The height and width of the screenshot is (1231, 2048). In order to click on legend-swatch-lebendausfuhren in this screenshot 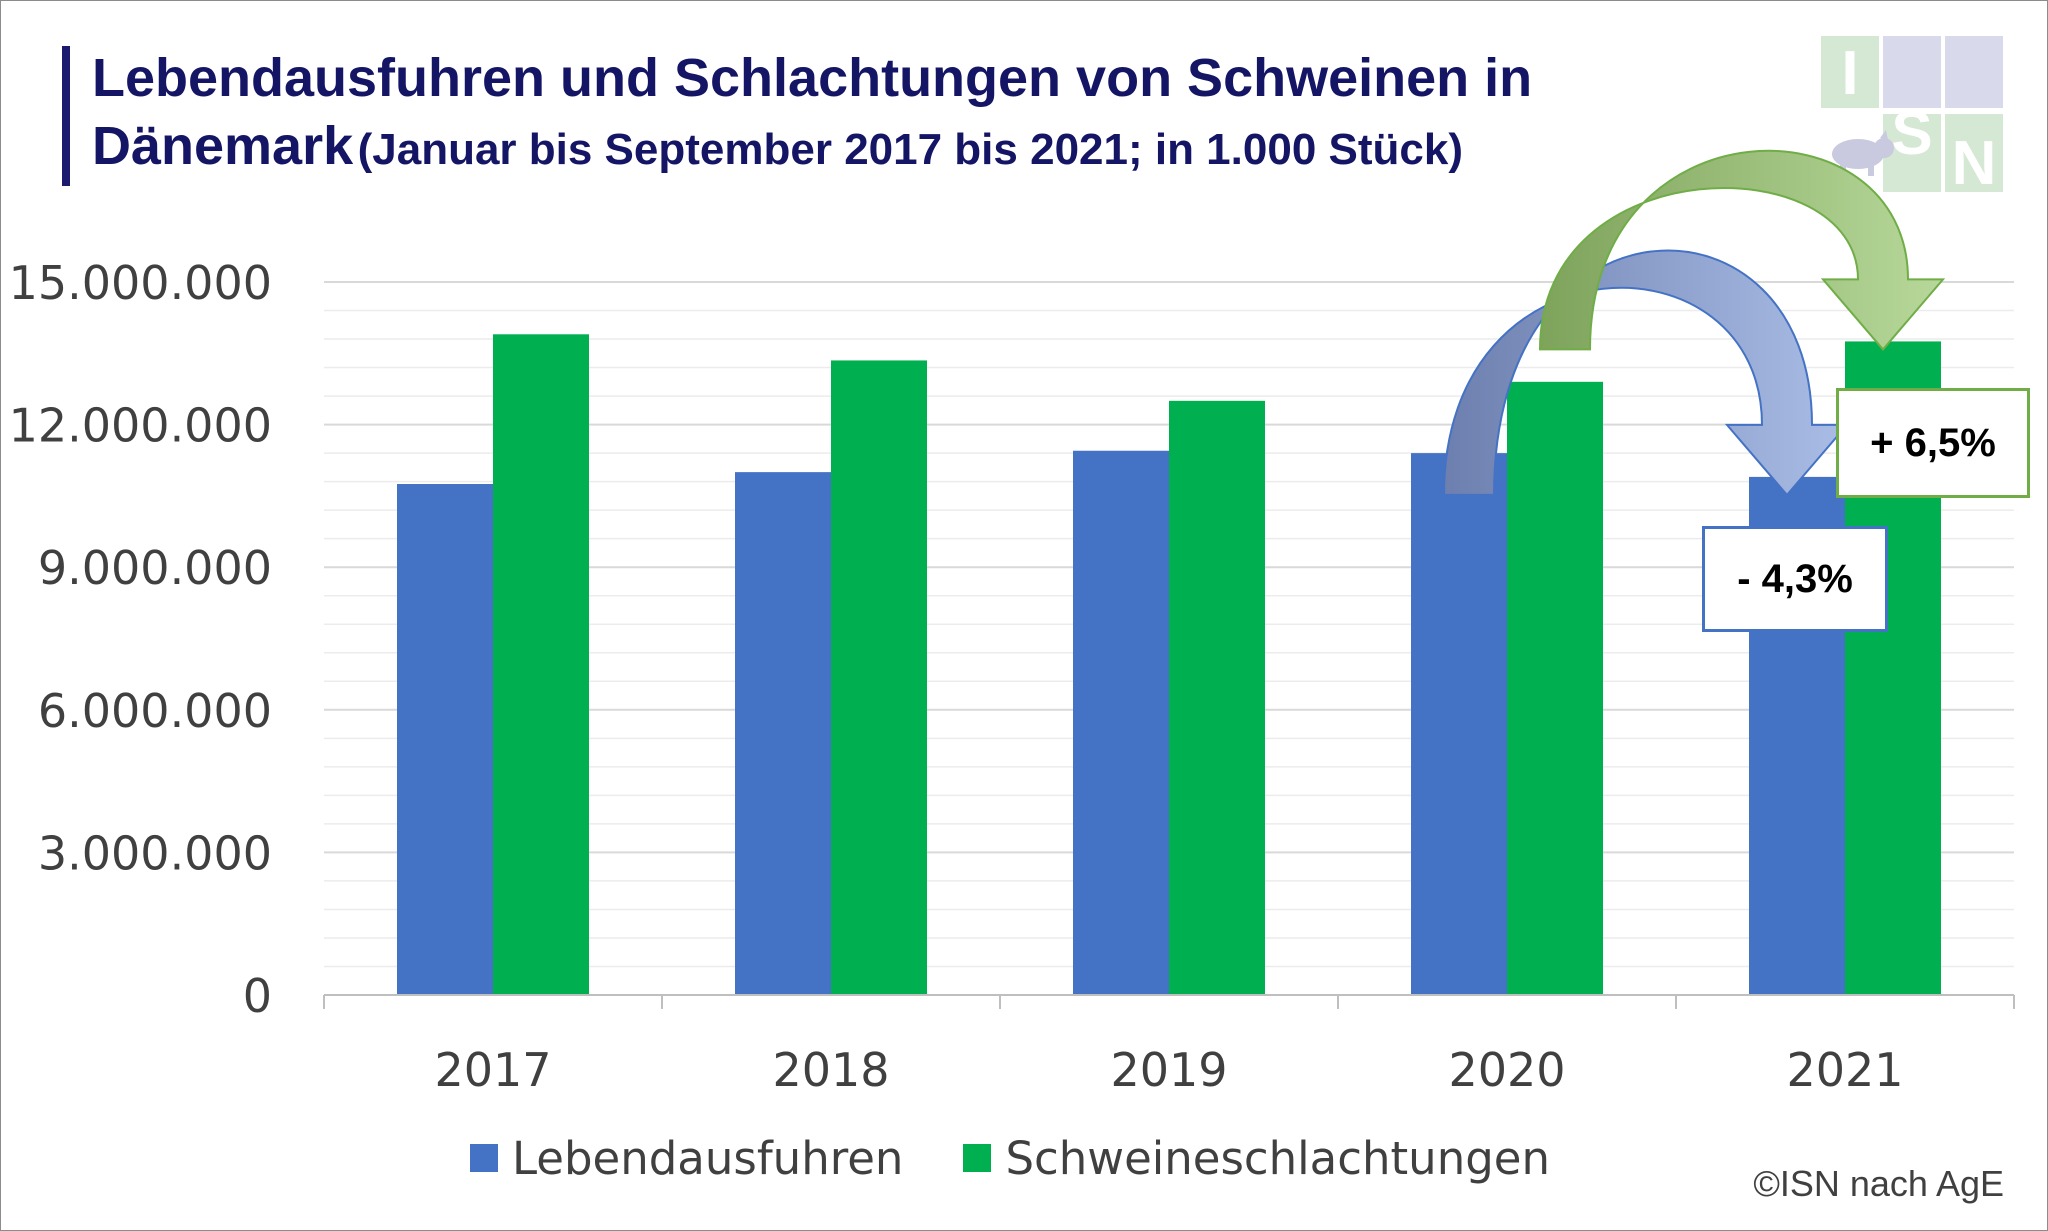, I will do `click(484, 1158)`.